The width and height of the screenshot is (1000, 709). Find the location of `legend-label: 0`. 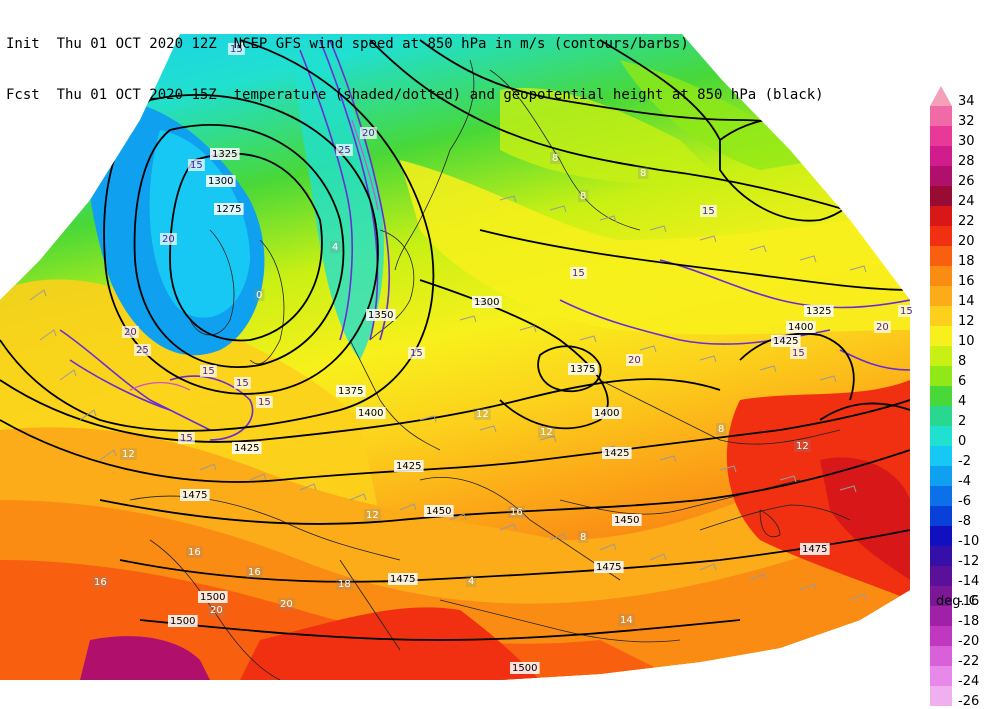

legend-label: 0 is located at coordinates (962, 441).